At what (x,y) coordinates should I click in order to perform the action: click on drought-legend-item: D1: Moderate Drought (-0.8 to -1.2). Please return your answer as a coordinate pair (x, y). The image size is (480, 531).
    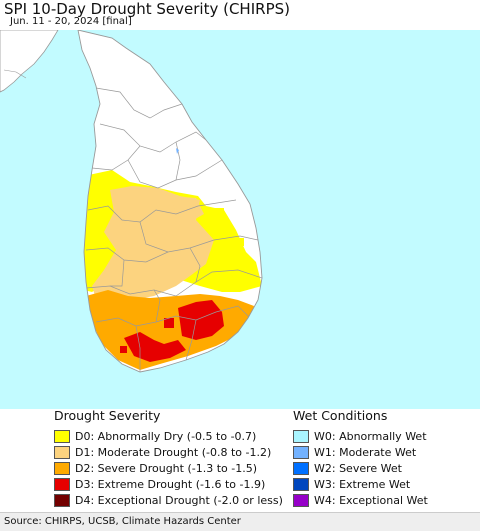
    Looking at the image, I should click on (168, 452).